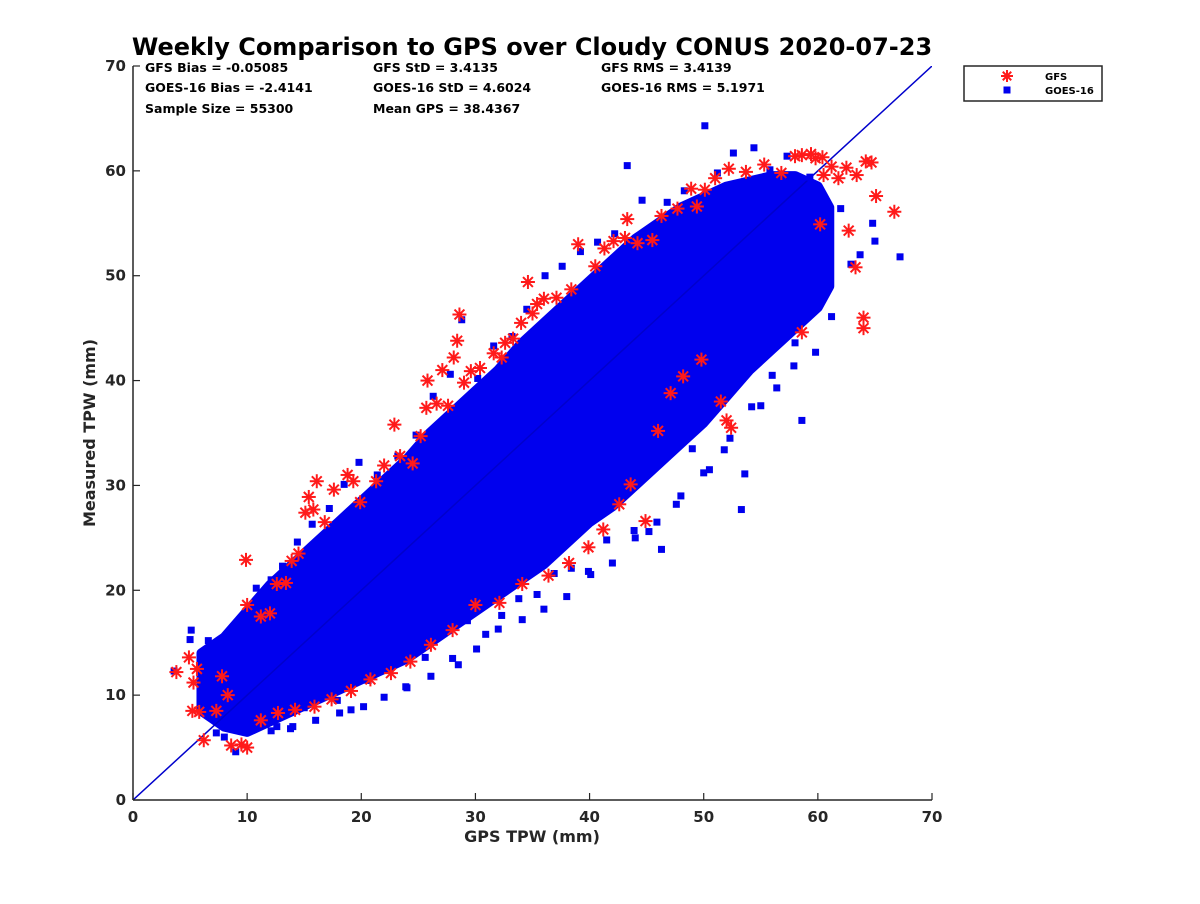  Describe the element at coordinates (133, 817) in the screenshot. I see `x-tick-label: 0` at that location.